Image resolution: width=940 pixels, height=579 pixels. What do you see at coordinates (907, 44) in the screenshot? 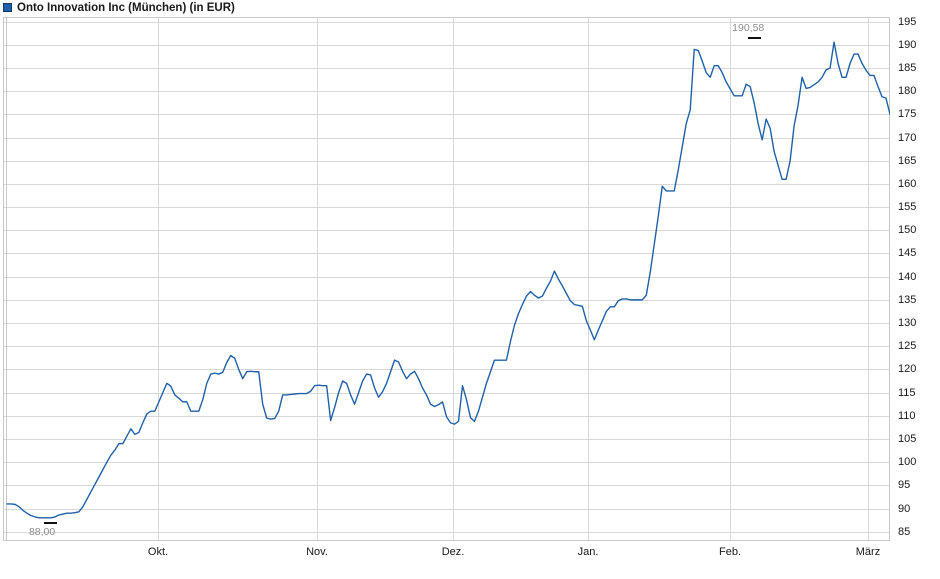
I see `y-tick-label: 190` at bounding box center [907, 44].